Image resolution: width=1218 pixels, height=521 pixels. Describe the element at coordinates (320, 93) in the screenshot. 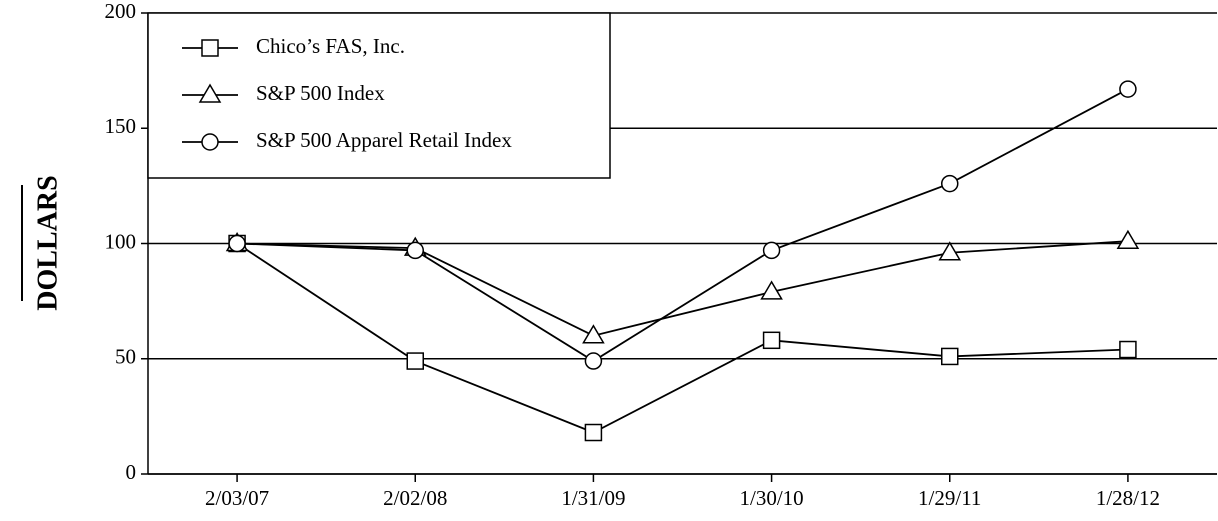

I see `legend-label: S&P 500 Index` at that location.